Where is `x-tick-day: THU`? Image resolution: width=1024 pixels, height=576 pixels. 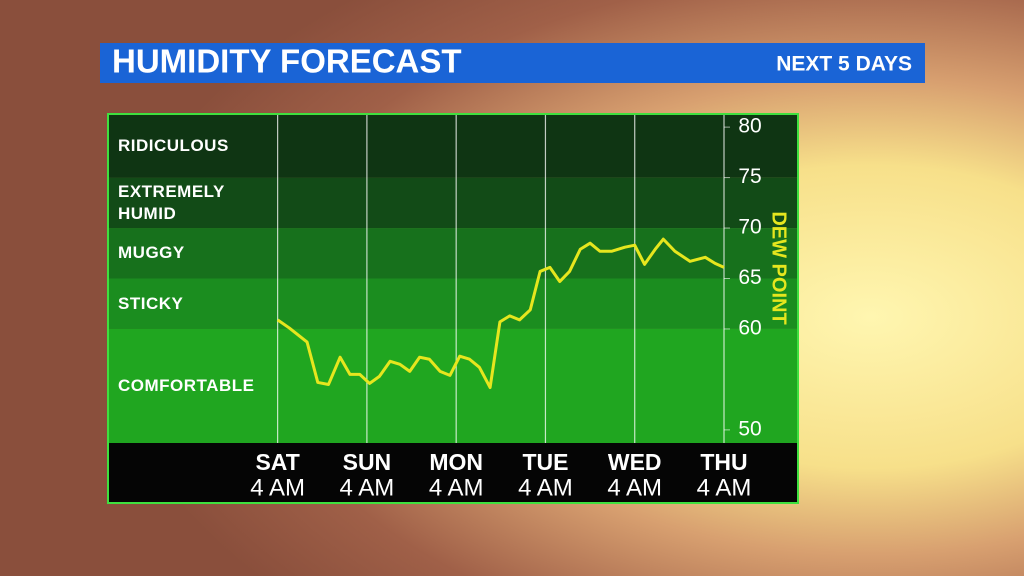
x-tick-day: THU is located at coordinates (723, 462).